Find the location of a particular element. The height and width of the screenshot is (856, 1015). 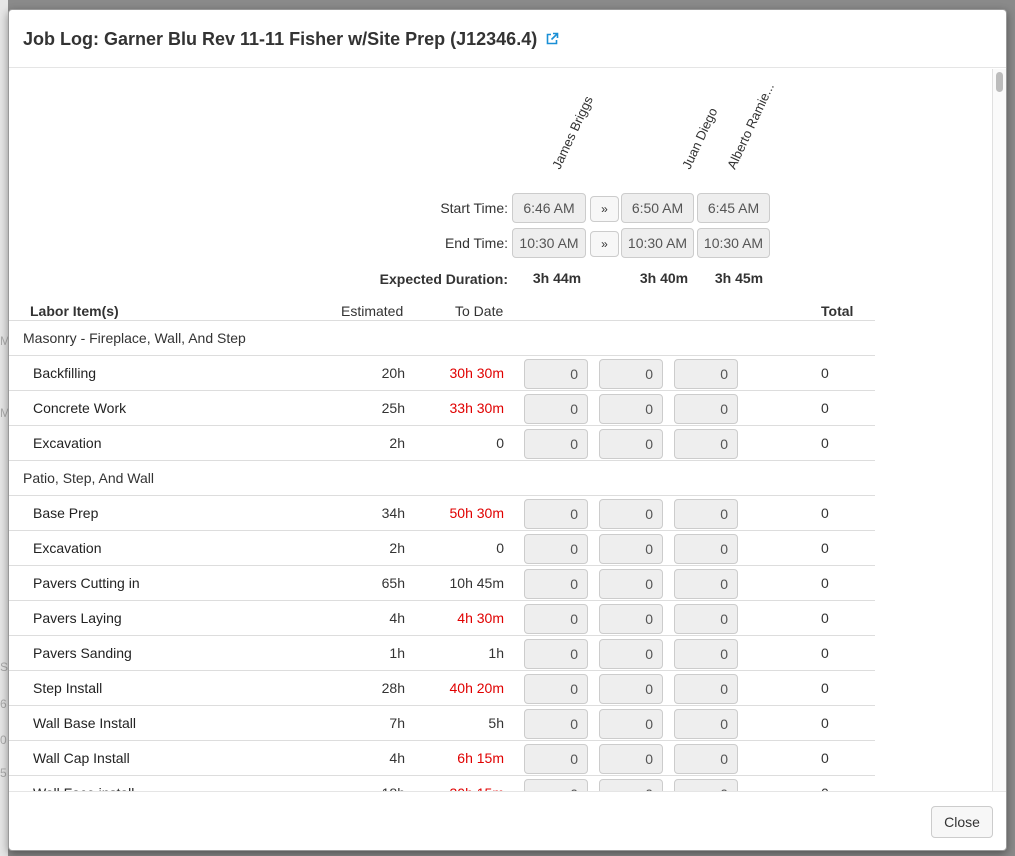

start-time-field: 6:50 AM is located at coordinates (657, 208).